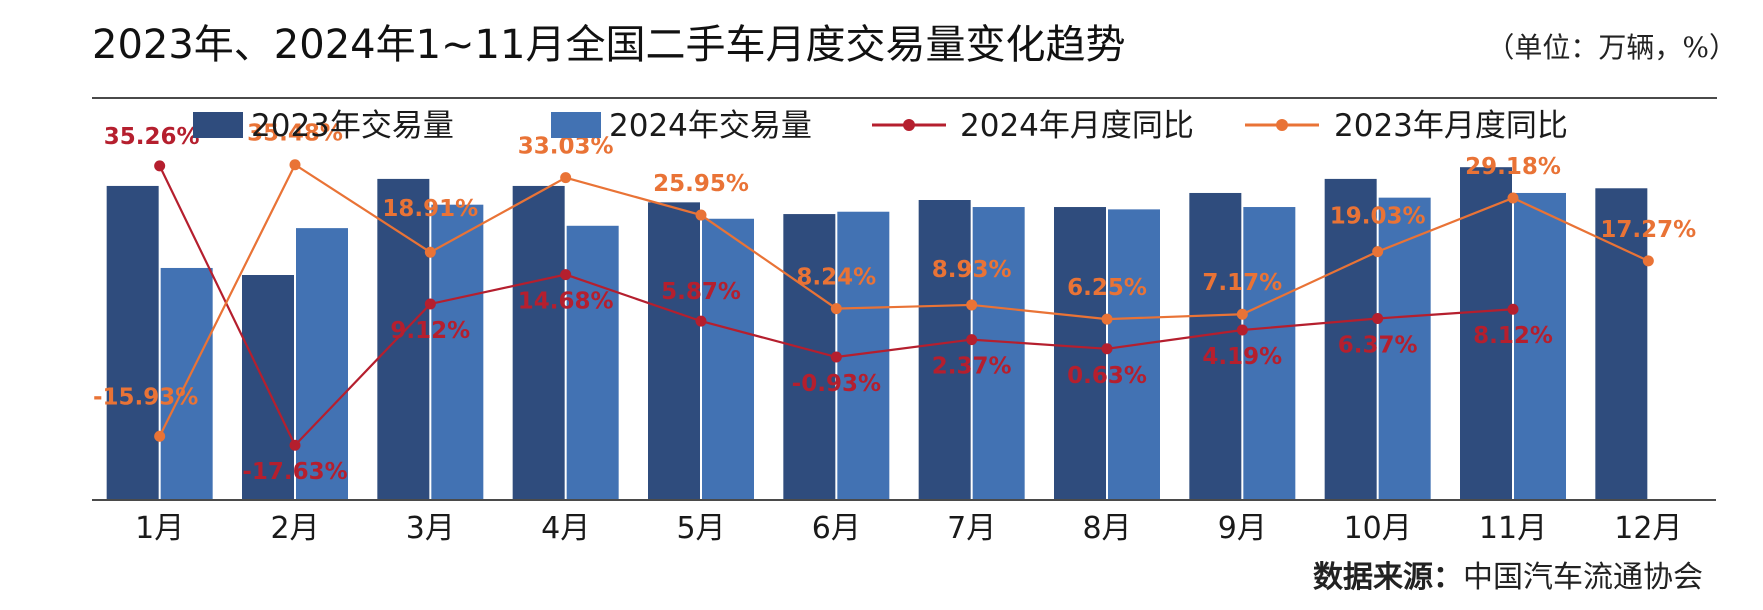  I want to click on x-tick-label: 12月, so click(1648, 528).